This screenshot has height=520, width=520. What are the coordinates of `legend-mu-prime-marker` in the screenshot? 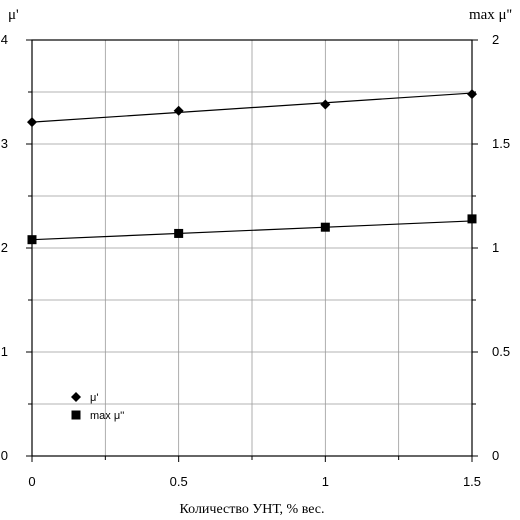 It's located at (76, 397).